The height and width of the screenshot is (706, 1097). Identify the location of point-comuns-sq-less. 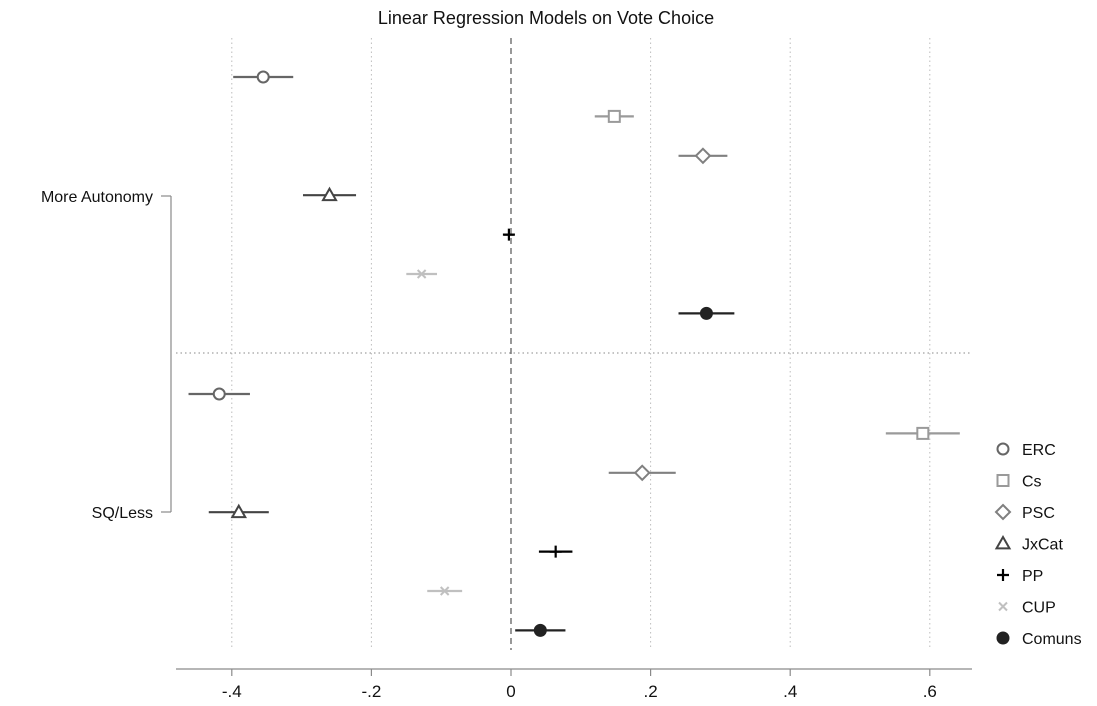
(540, 630).